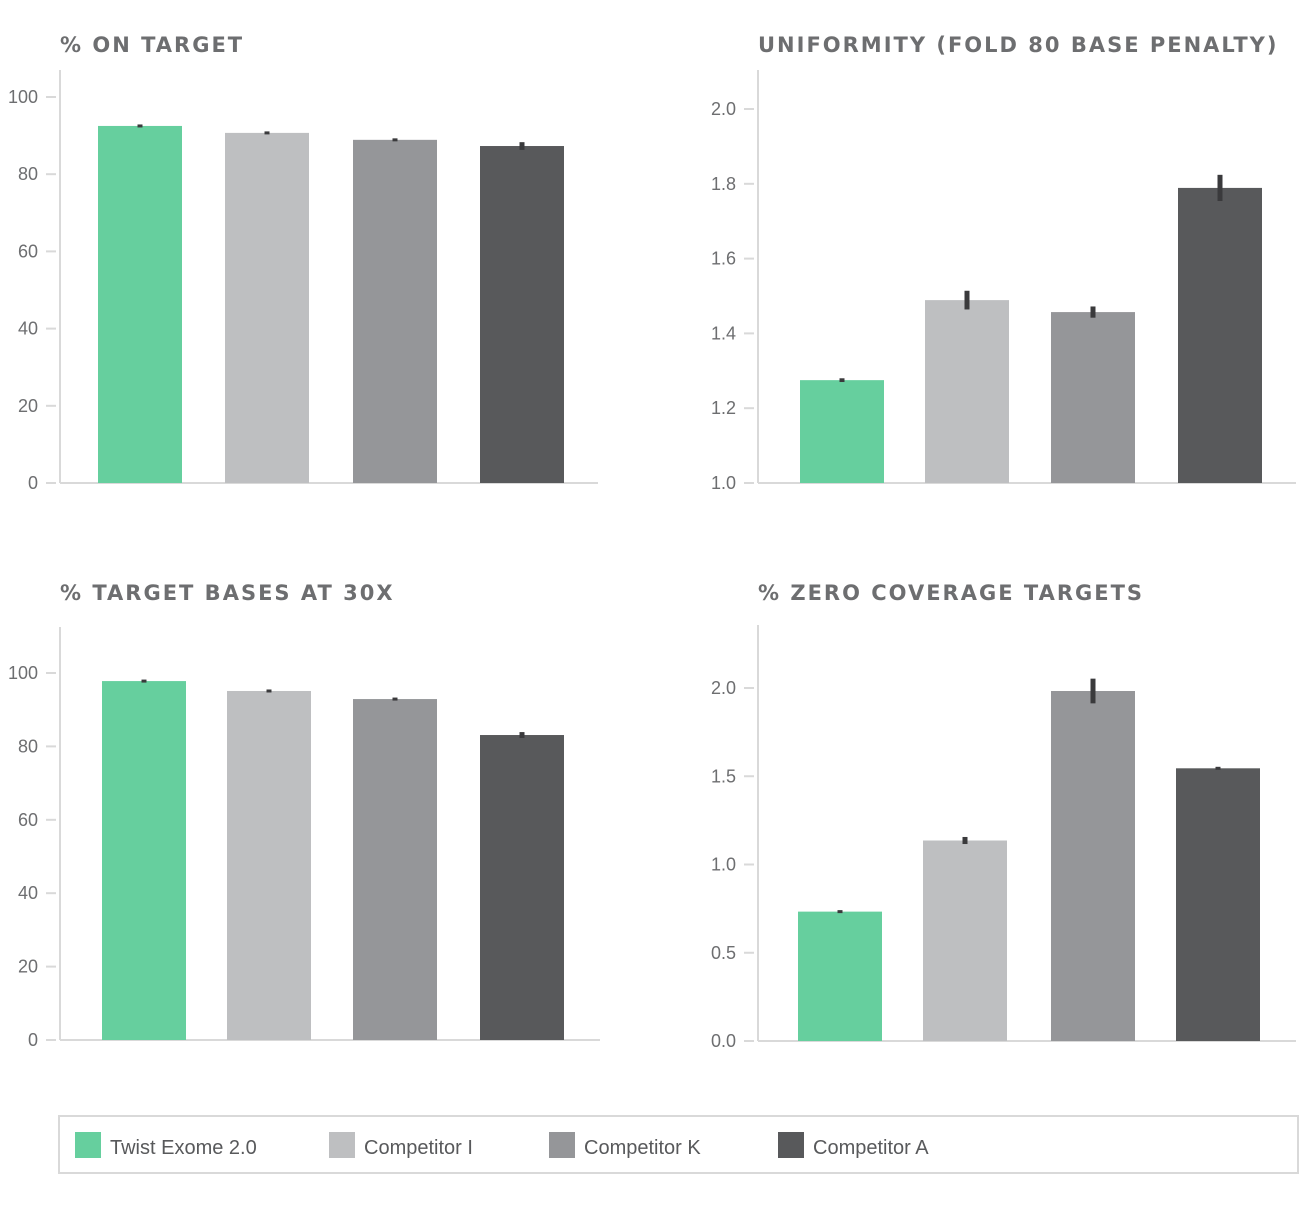  I want to click on chart-title: % ON TARGET, so click(152, 45).